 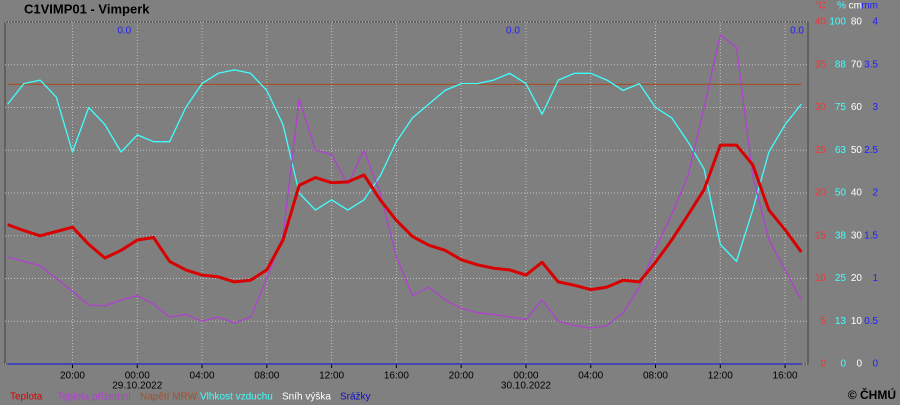 What do you see at coordinates (823, 321) in the screenshot?
I see `y-tick-label: 5` at bounding box center [823, 321].